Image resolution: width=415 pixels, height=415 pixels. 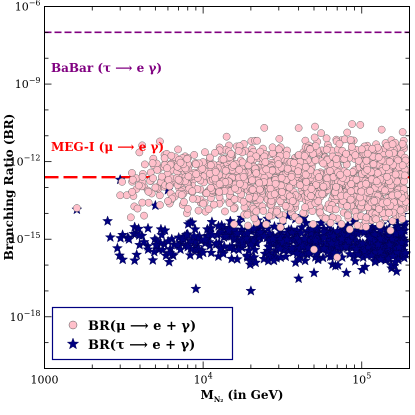 What do you see at coordinates (32, 158) in the screenshot?
I see `y-tick-label-exp: −12` at bounding box center [32, 158].